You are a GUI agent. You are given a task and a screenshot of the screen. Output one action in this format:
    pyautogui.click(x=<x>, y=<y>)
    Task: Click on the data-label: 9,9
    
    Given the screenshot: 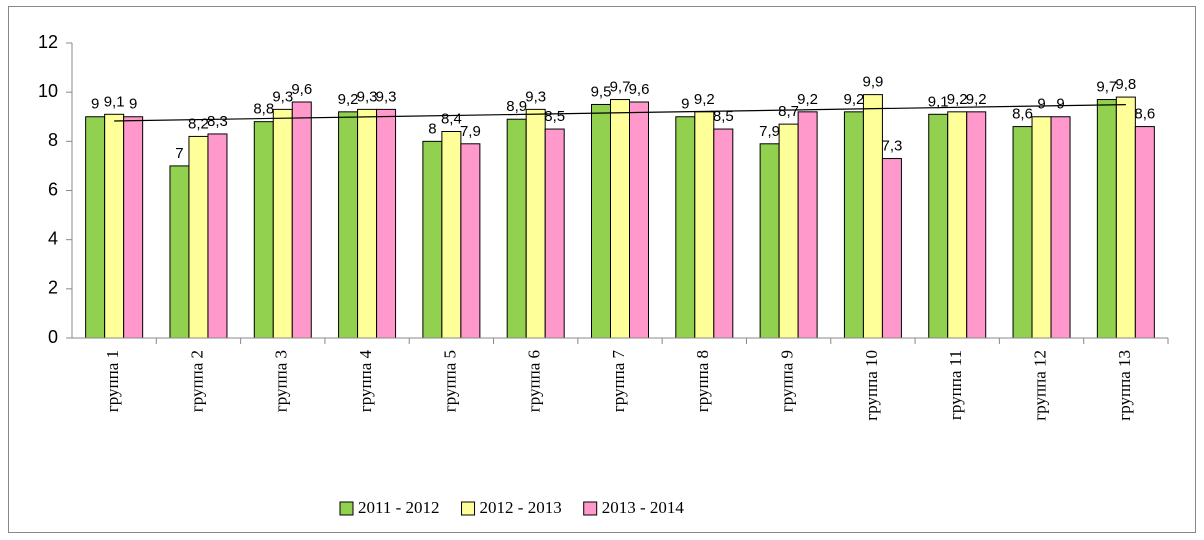 What is the action you would take?
    pyautogui.click(x=872, y=82)
    